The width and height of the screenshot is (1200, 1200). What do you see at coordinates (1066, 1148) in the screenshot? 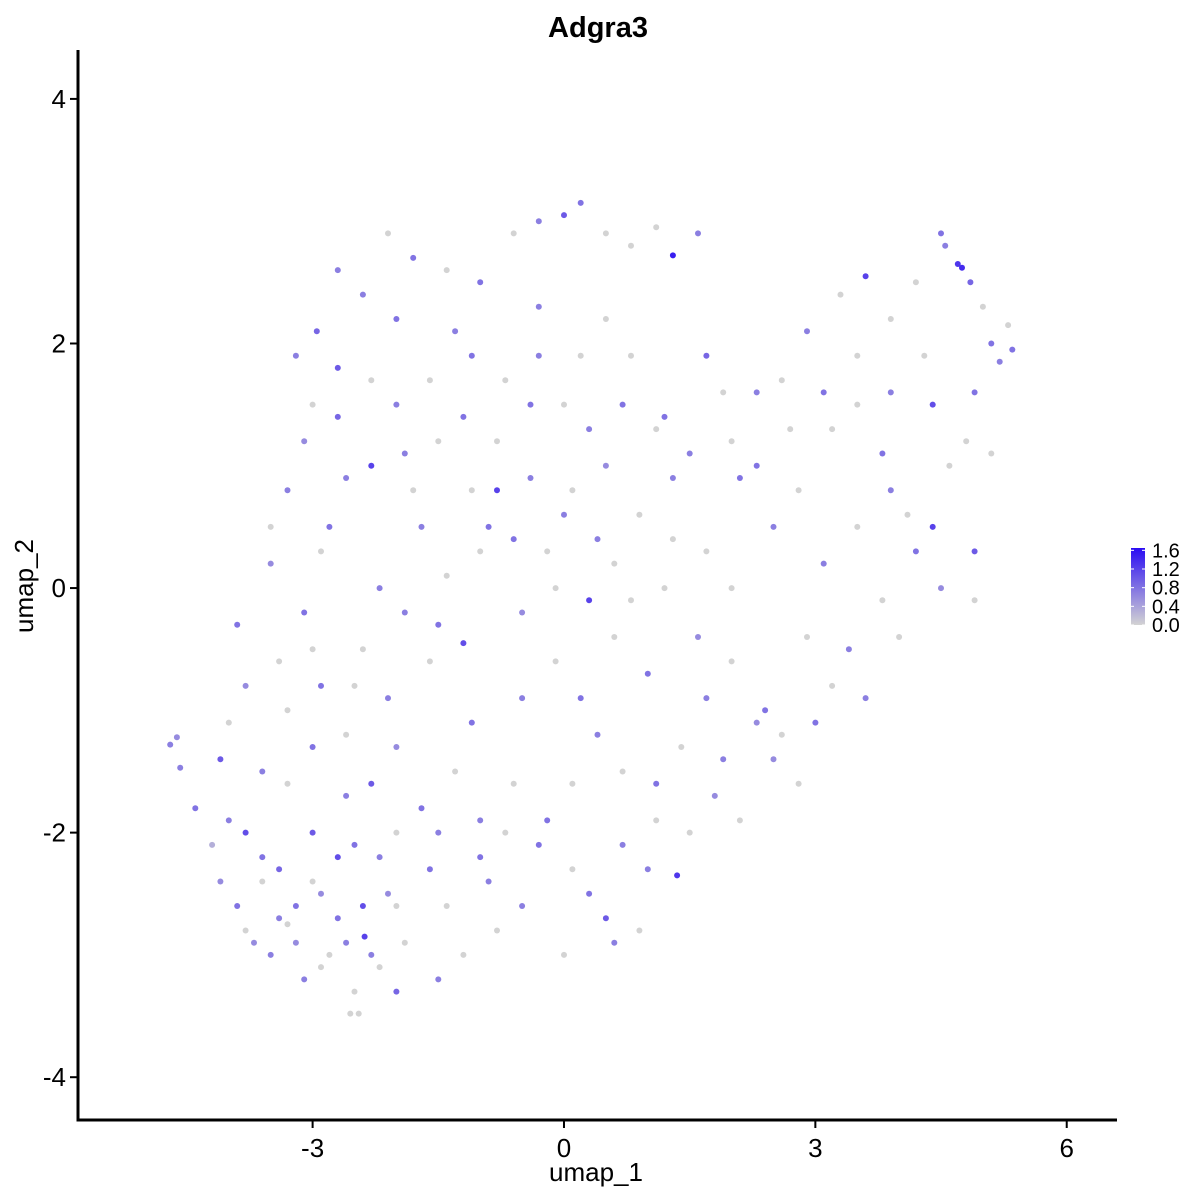
I see `x-tick-label: 6` at bounding box center [1066, 1148].